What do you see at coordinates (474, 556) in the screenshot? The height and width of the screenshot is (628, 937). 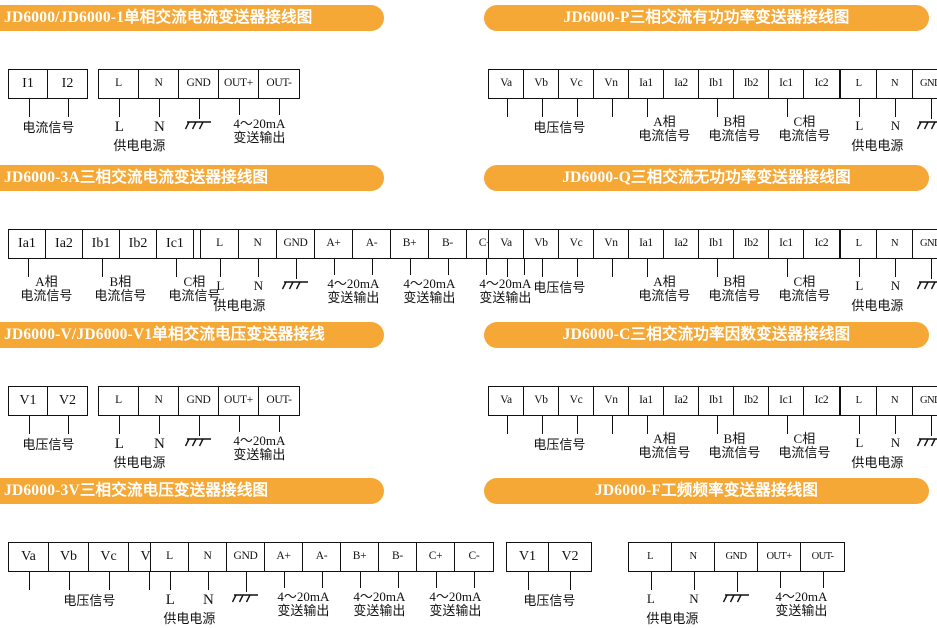 I see `power-strip-jd6000-3v-cell-c: C-` at bounding box center [474, 556].